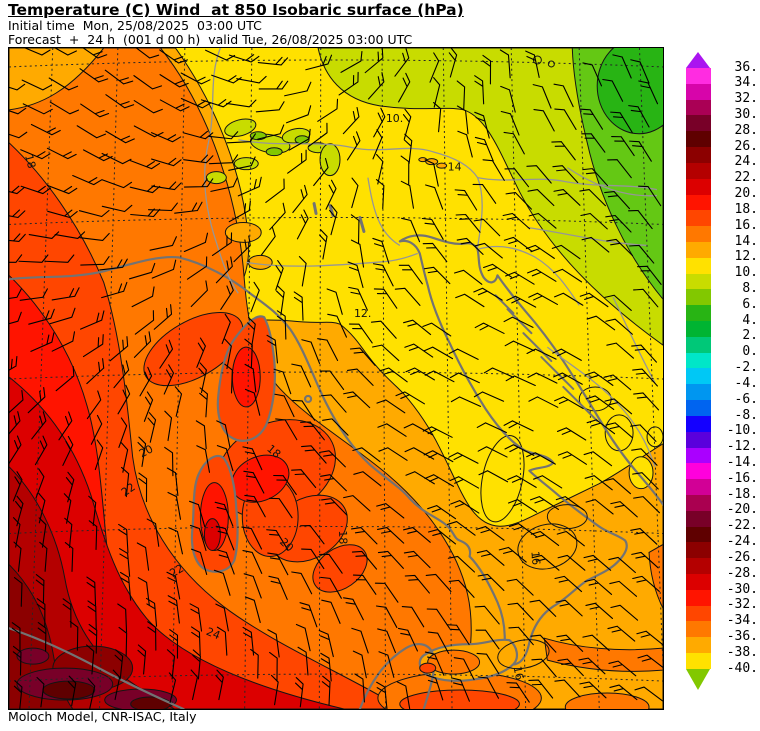  I want to click on contour-label: 16, so click(535, 558).